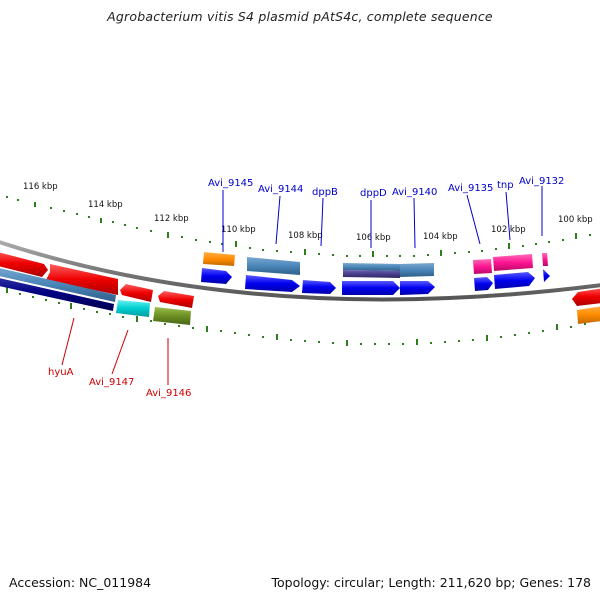 The width and height of the screenshot is (600, 600). What do you see at coordinates (440, 237) in the screenshot?
I see `scale-label: 104 kbp` at bounding box center [440, 237].